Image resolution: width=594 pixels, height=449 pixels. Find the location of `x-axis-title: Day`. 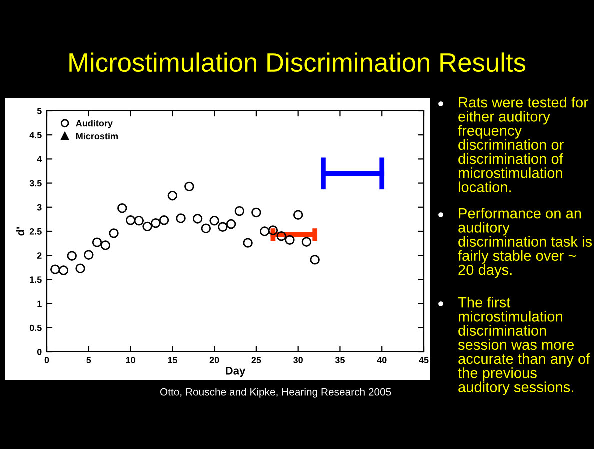

x-axis-title: Day is located at coordinates (236, 372).